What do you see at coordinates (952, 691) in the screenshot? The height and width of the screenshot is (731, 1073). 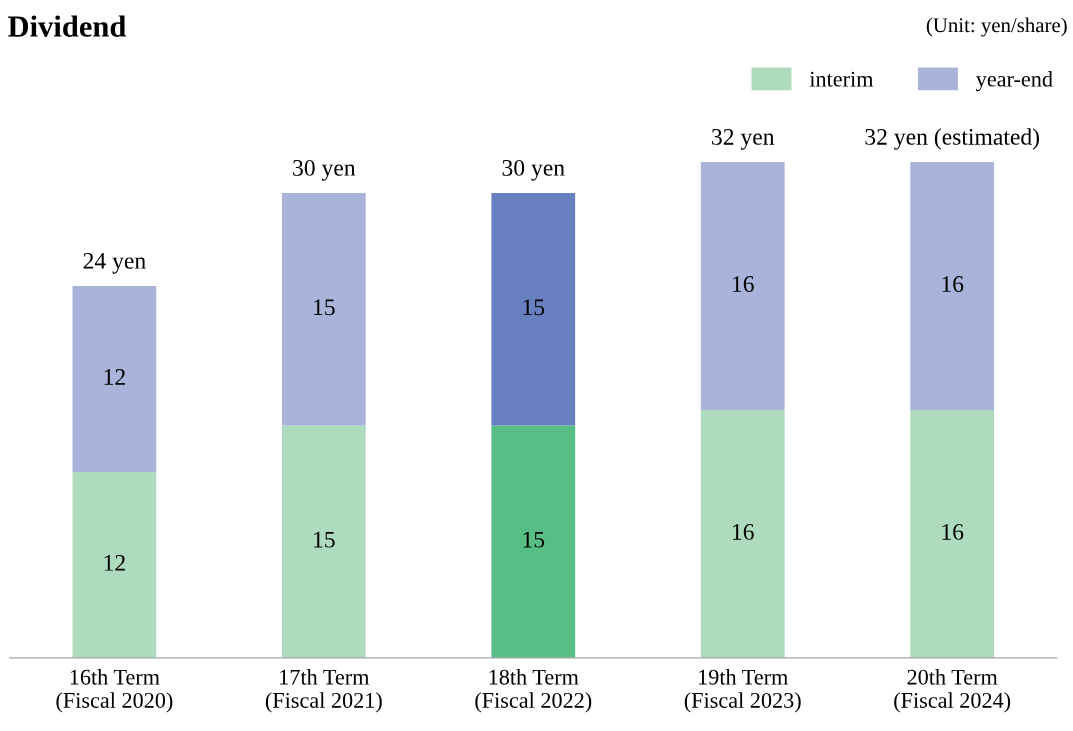 I see `x-tick-label: 20th Term (Fiscal 2024)` at bounding box center [952, 691].